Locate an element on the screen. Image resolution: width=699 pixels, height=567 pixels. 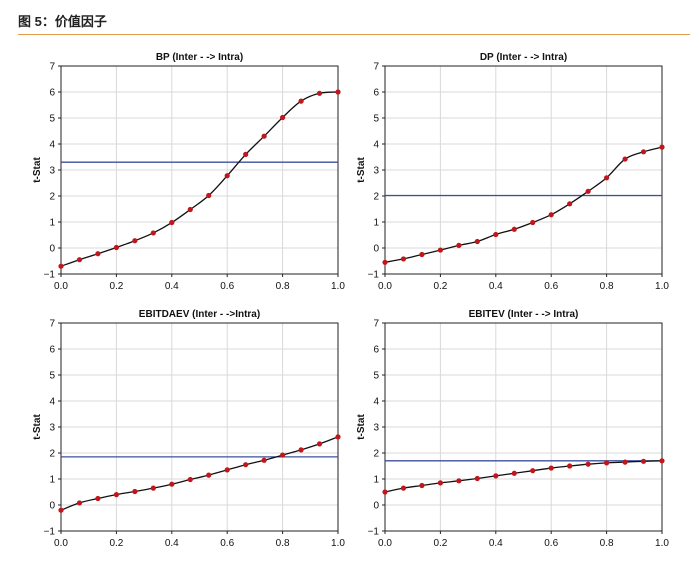
chart-title: EBITEV (Inter - -> Intra) is located at coordinates (524, 314).